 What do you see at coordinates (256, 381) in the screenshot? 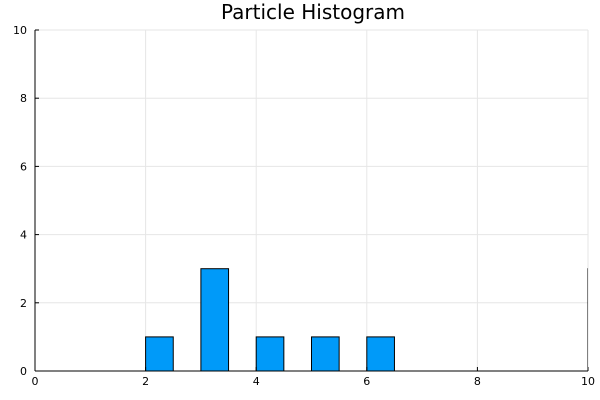
I see `x-tick-label: 4` at bounding box center [256, 381].